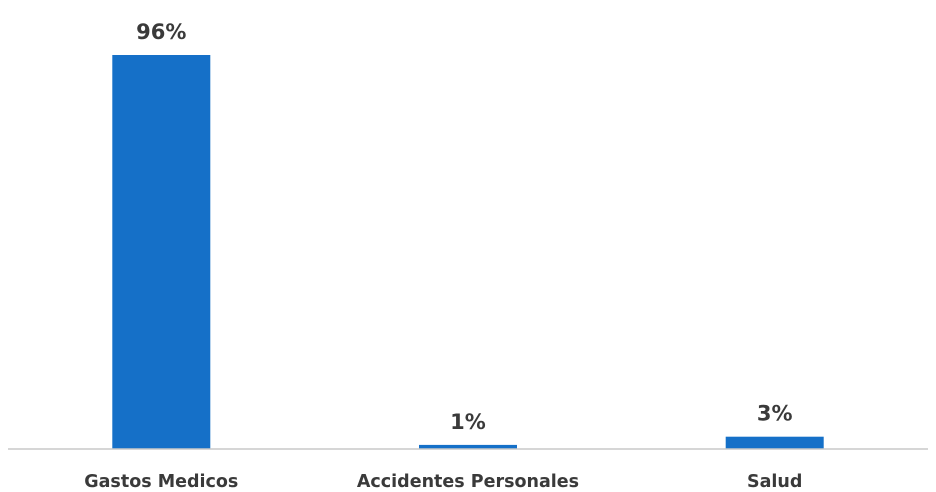  I want to click on data-label-salud: 3%, so click(775, 414).